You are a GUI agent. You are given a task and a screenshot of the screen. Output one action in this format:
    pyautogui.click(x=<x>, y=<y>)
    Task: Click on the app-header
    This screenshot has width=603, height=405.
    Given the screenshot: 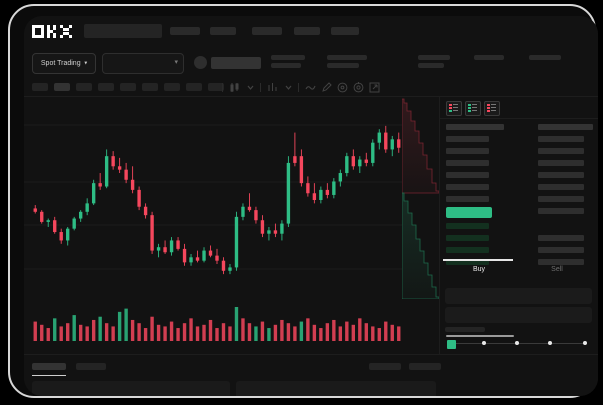 What is the action you would take?
    pyautogui.click(x=311, y=31)
    